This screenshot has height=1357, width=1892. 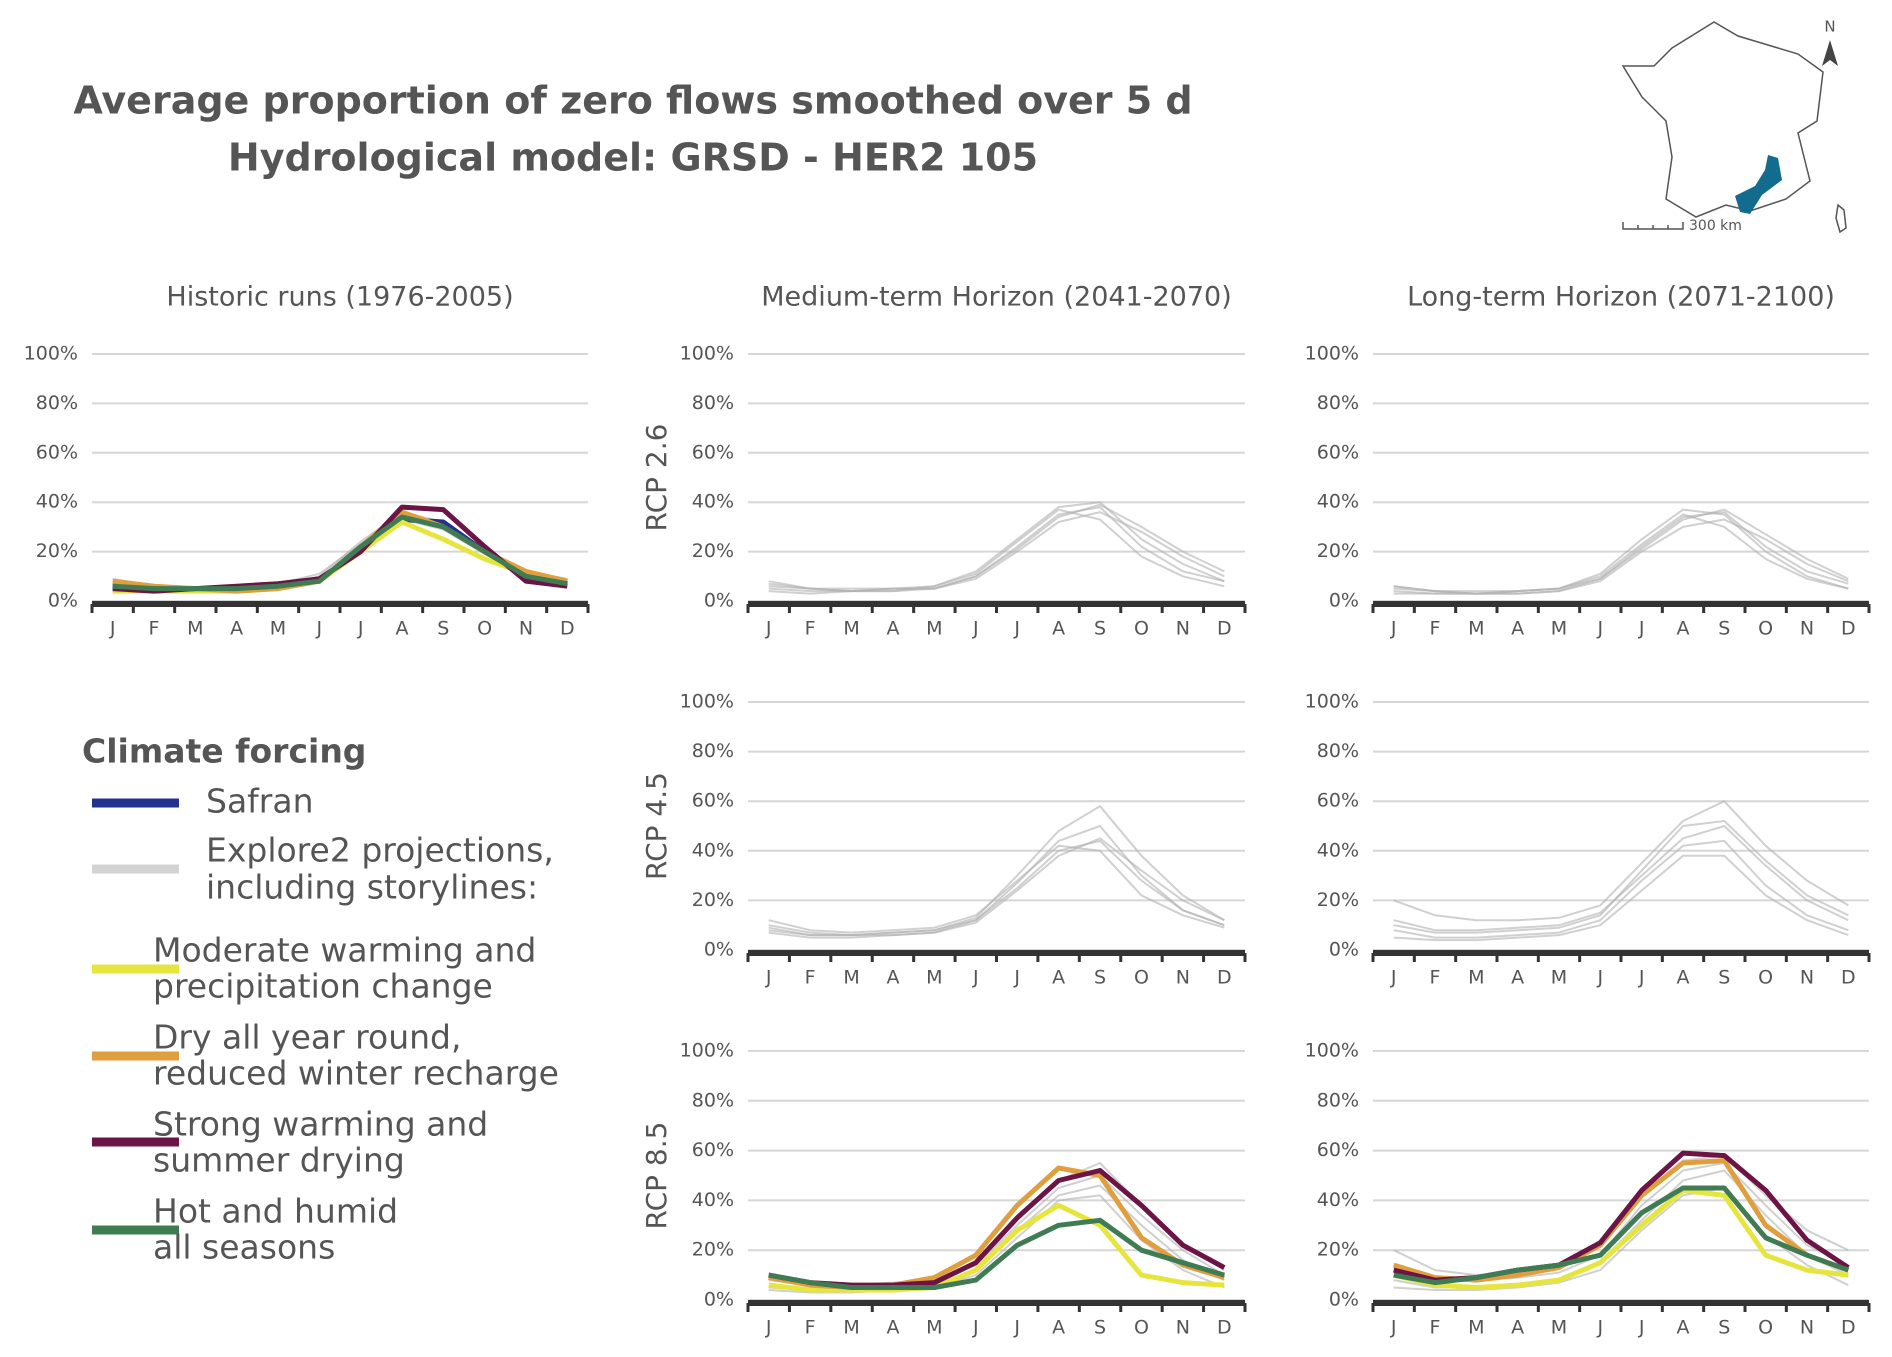 What do you see at coordinates (224, 751) in the screenshot?
I see `legend-title: Climate forcing` at bounding box center [224, 751].